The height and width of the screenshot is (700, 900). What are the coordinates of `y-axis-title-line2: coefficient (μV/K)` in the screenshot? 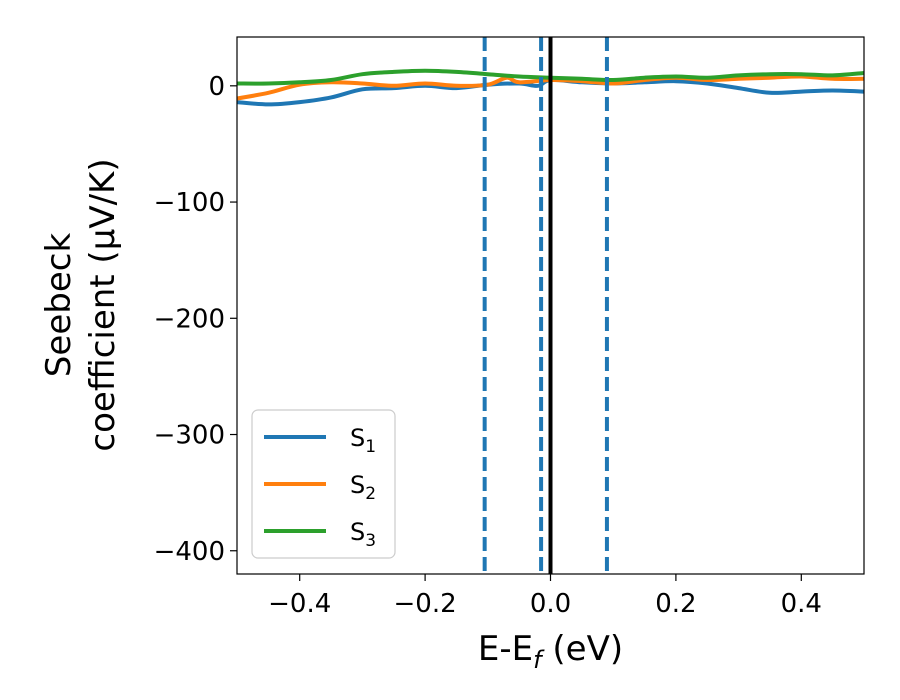 It's located at (103, 304).